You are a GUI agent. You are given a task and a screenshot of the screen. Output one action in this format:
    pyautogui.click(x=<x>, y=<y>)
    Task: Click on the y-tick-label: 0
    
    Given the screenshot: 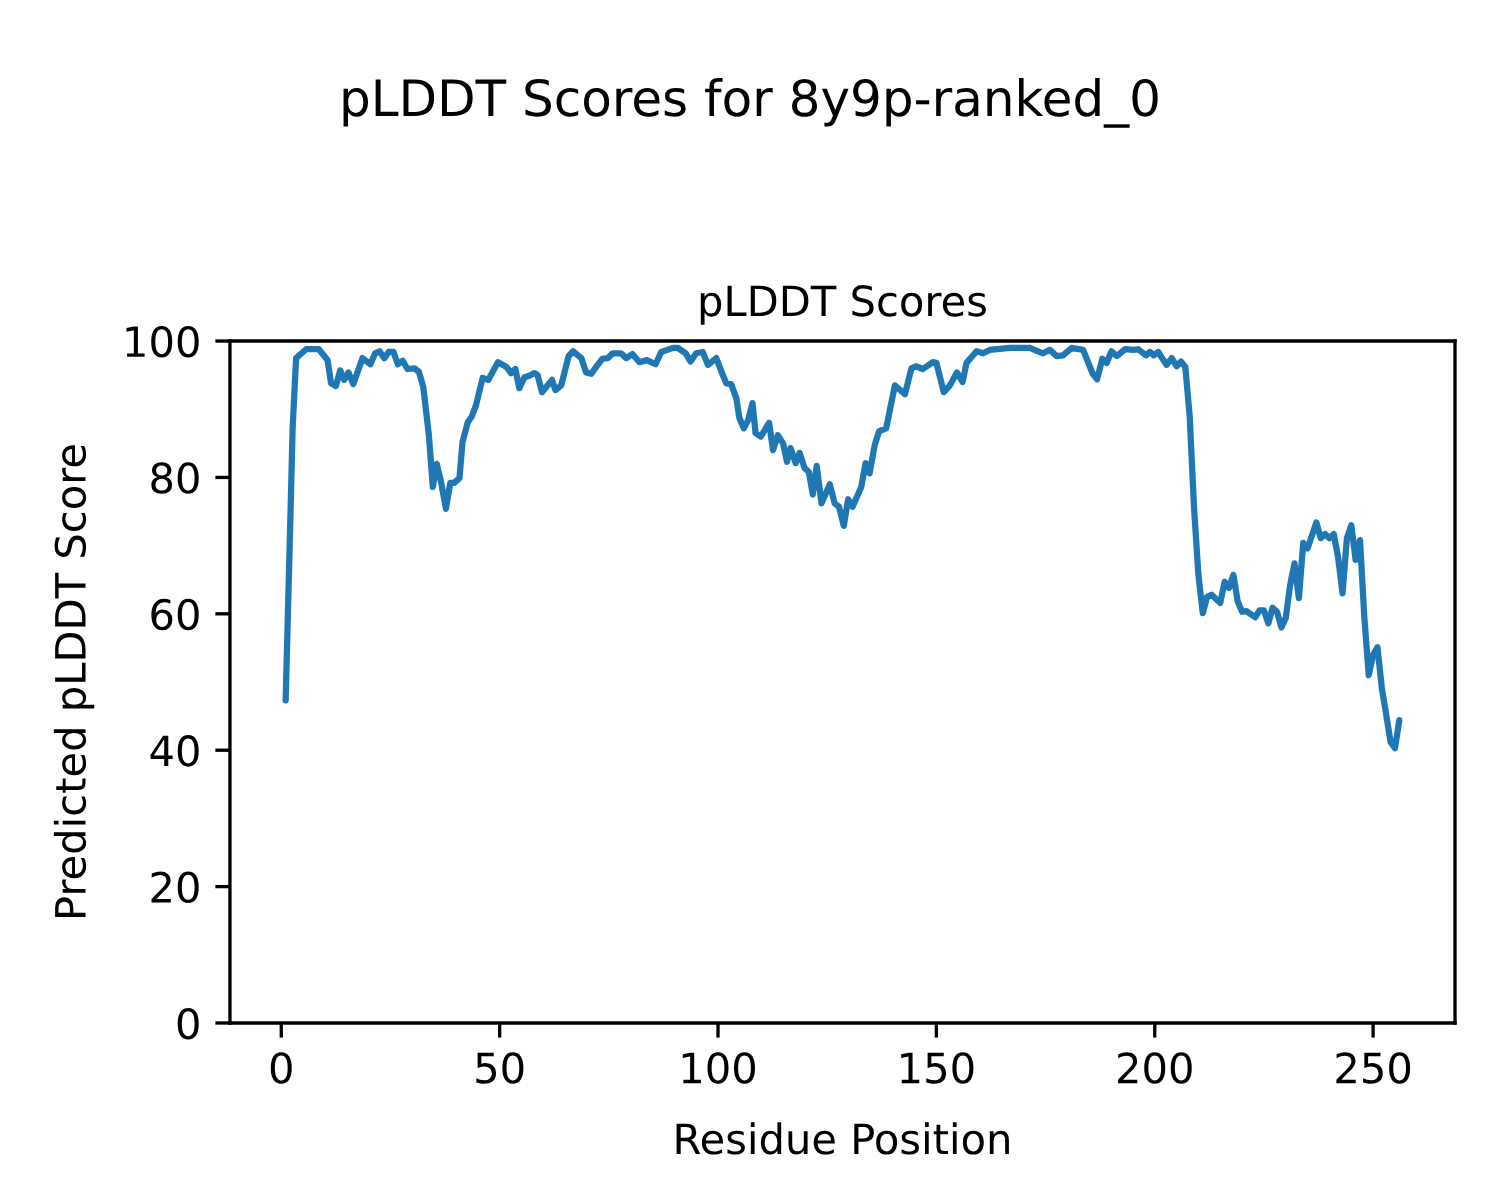 What is the action you would take?
    pyautogui.click(x=188, y=1023)
    